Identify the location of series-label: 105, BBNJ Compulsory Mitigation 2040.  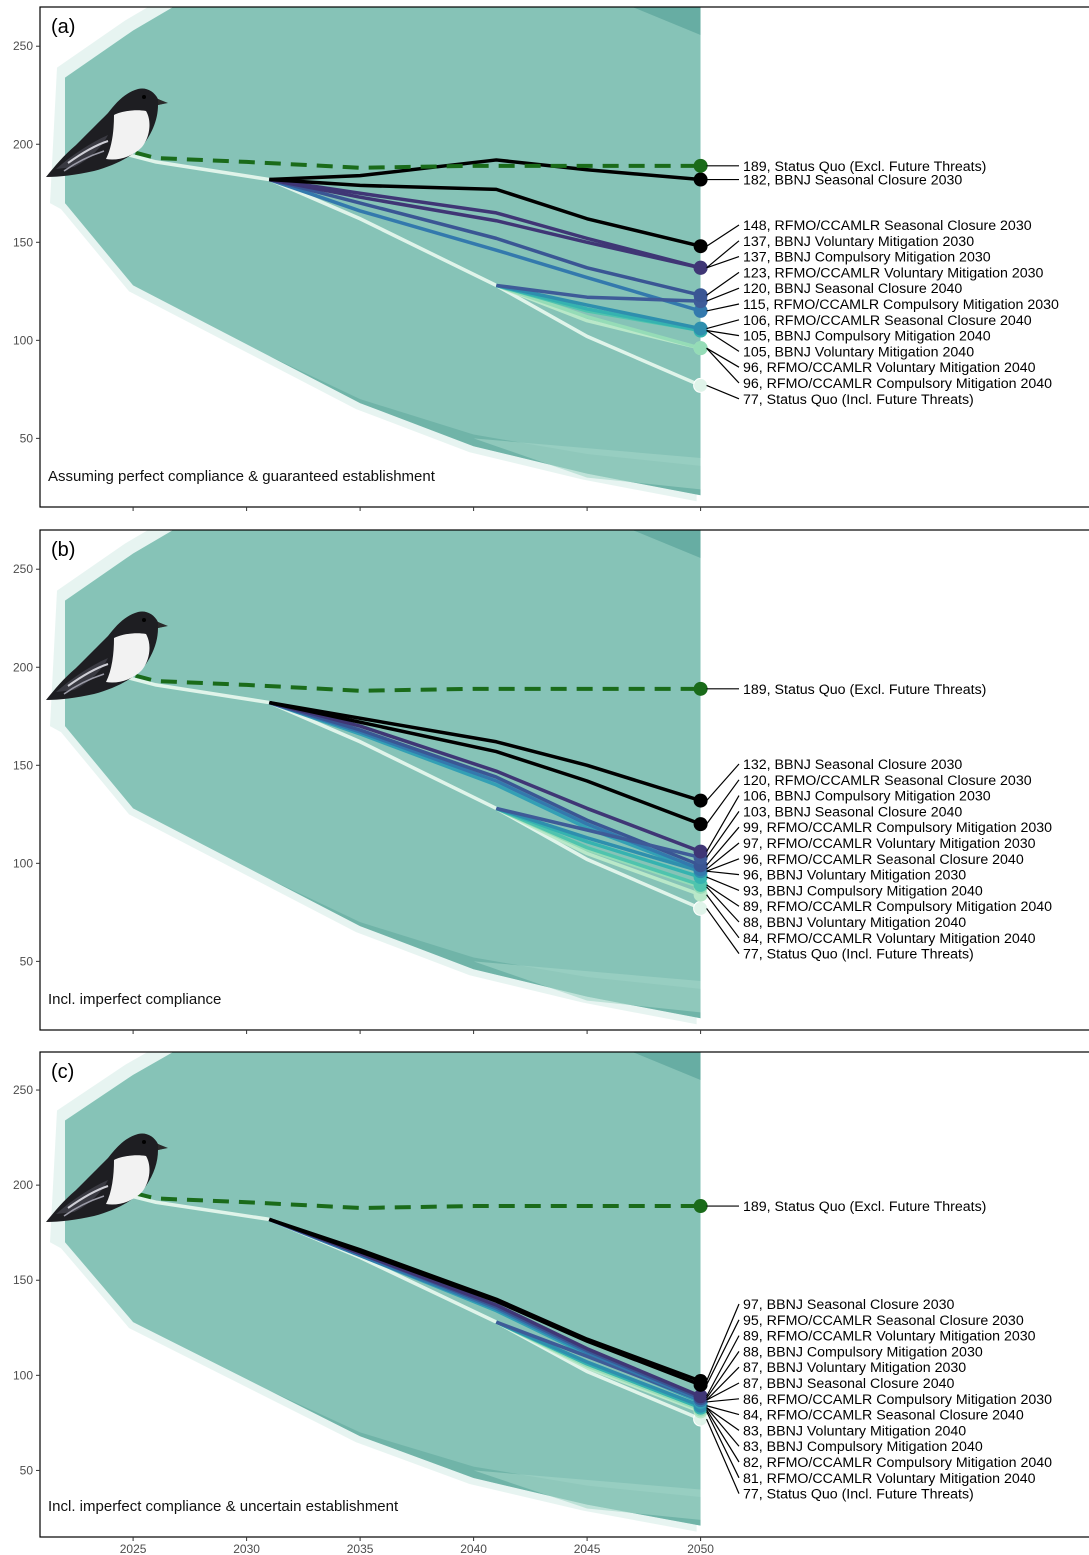
(867, 337).